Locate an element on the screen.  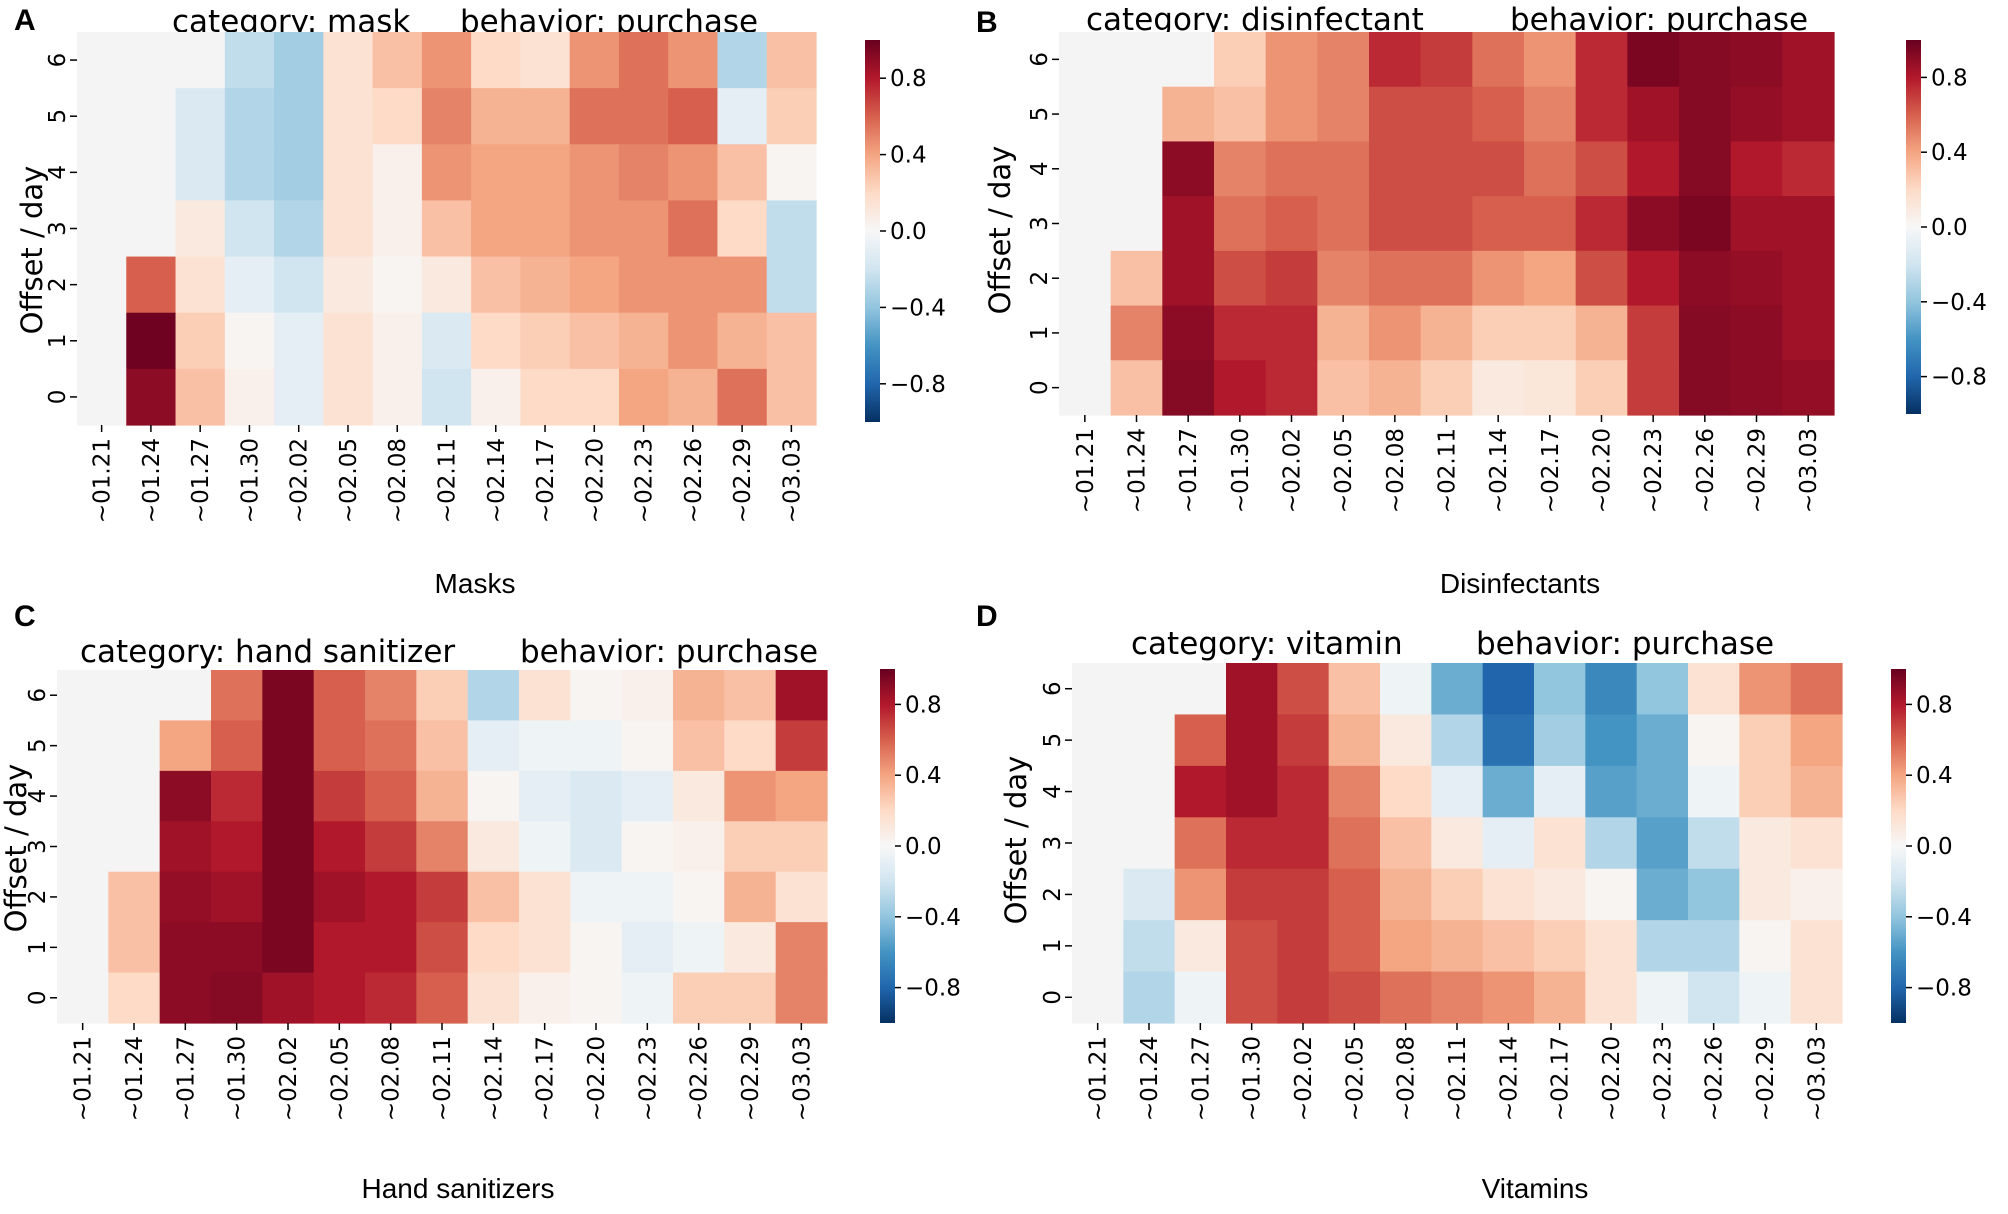
x-tick-label: ~02.11 is located at coordinates (1458, 1078).